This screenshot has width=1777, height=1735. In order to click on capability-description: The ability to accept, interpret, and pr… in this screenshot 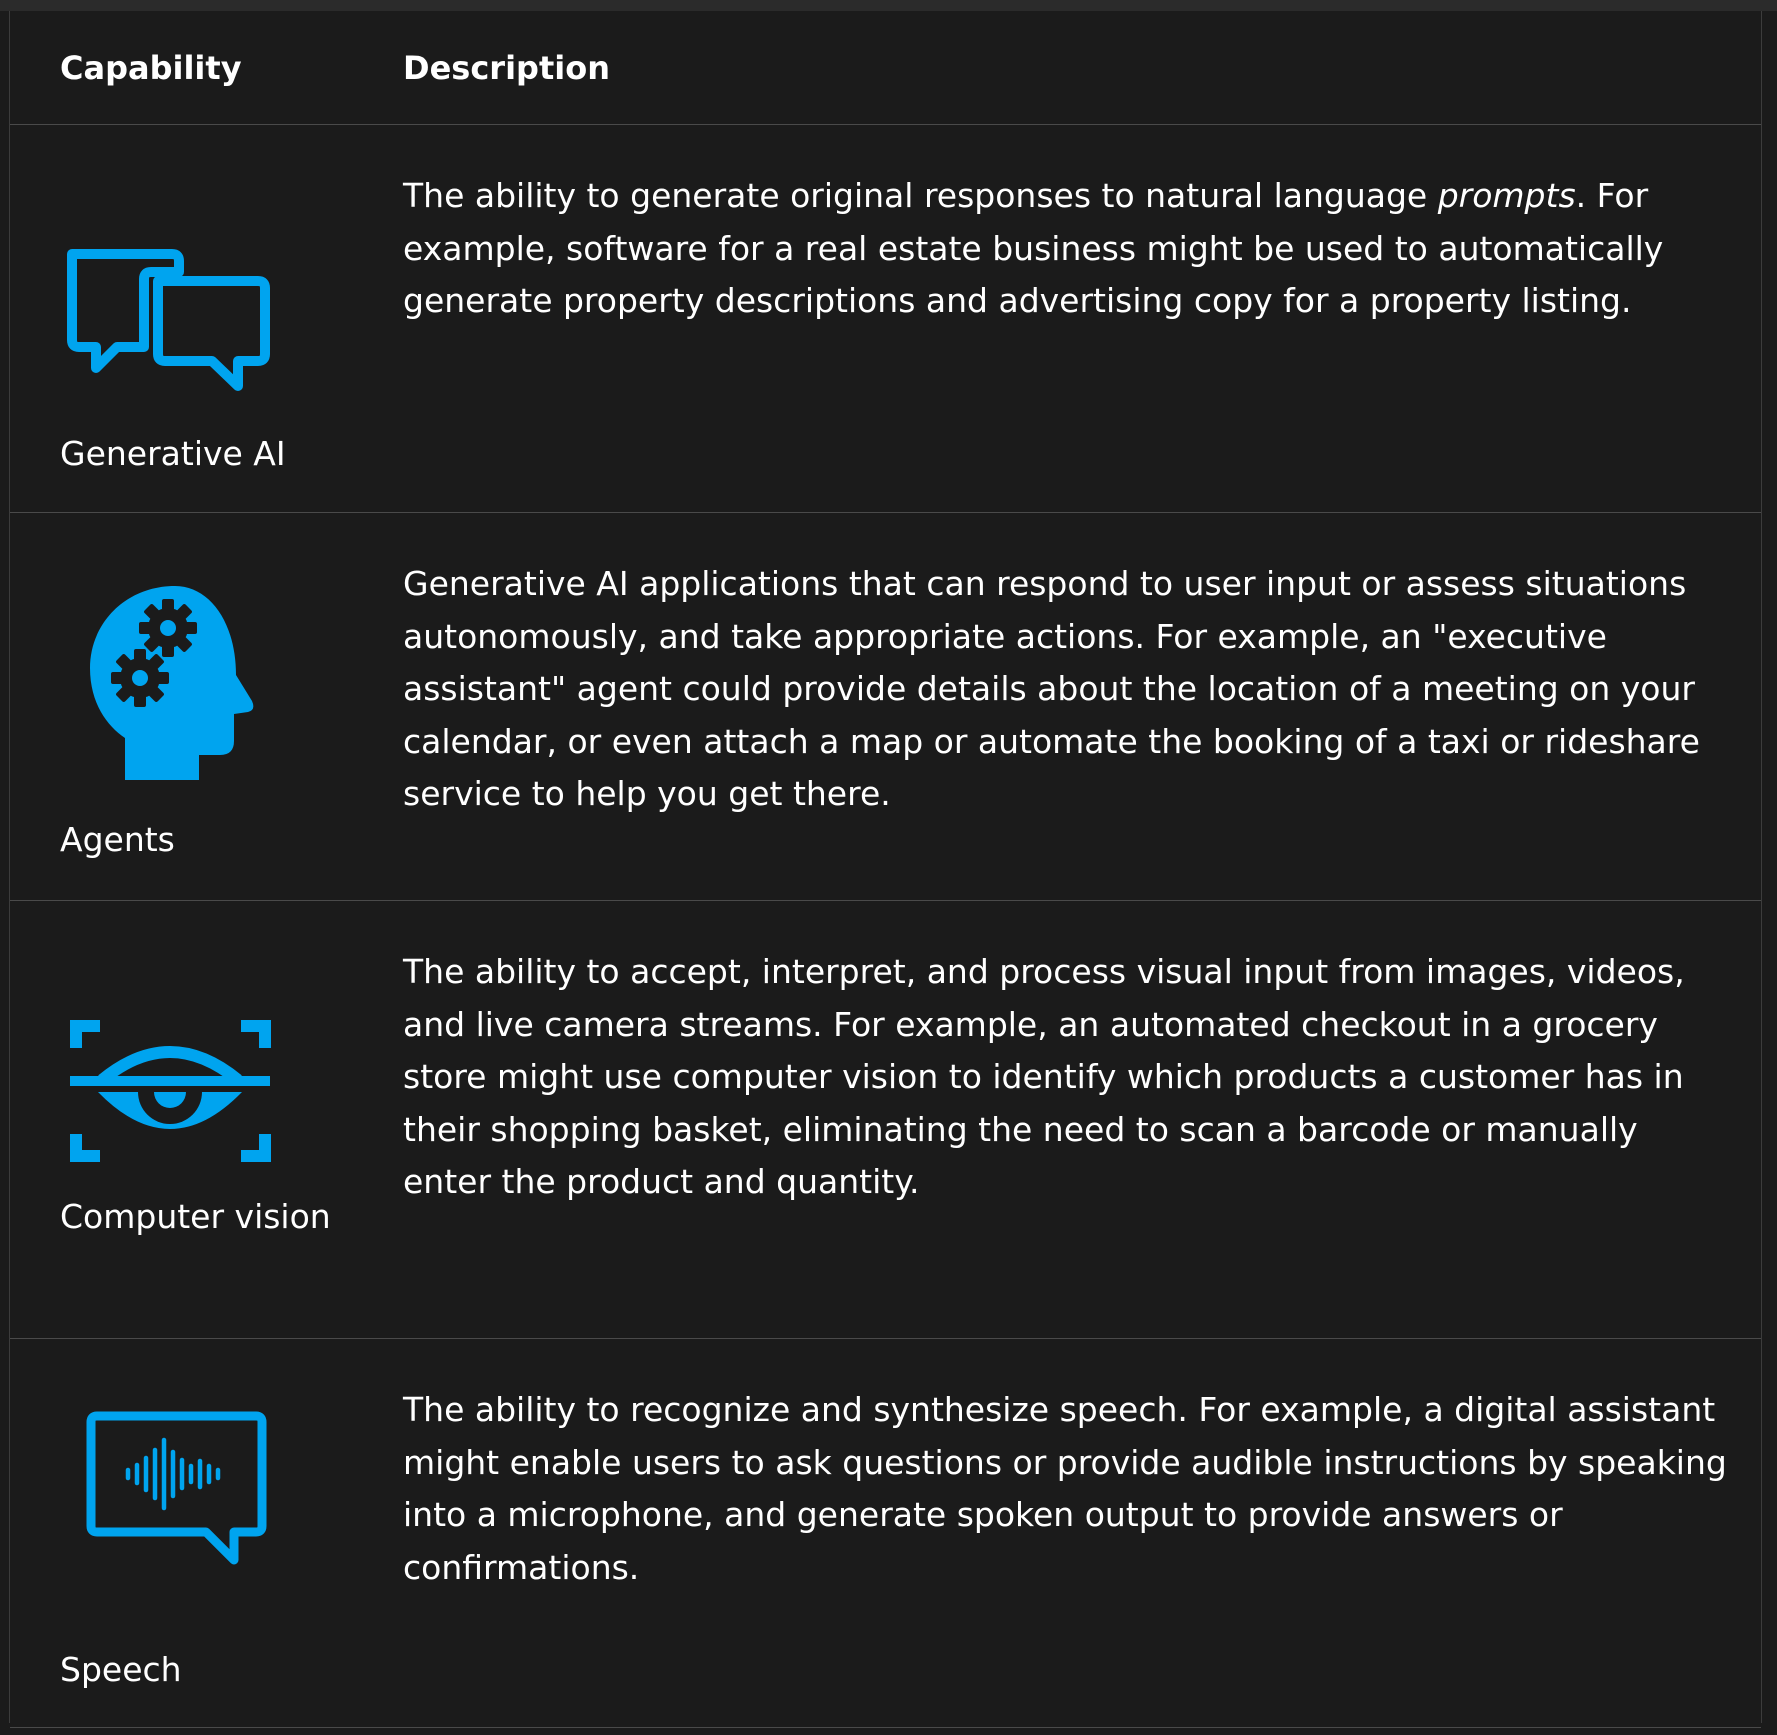, I will do `click(1044, 1076)`.